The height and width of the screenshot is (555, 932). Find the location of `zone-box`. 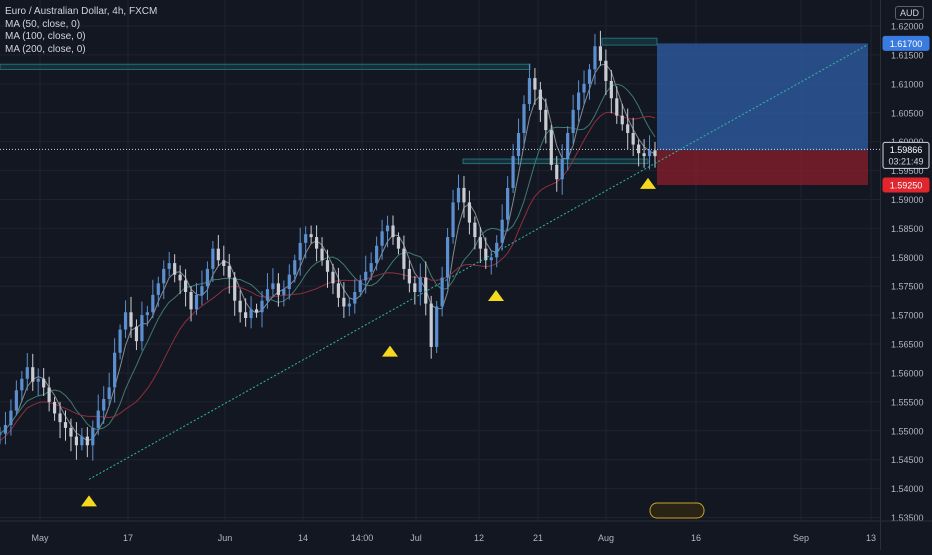

zone-box is located at coordinates (629, 41).